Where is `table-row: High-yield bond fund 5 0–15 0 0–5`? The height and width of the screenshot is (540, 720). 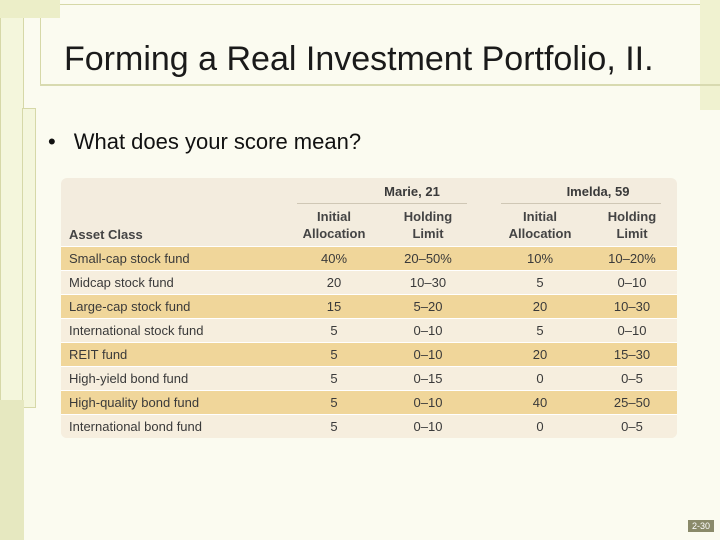 table-row: High-yield bond fund 5 0–15 0 0–5 is located at coordinates (369, 378).